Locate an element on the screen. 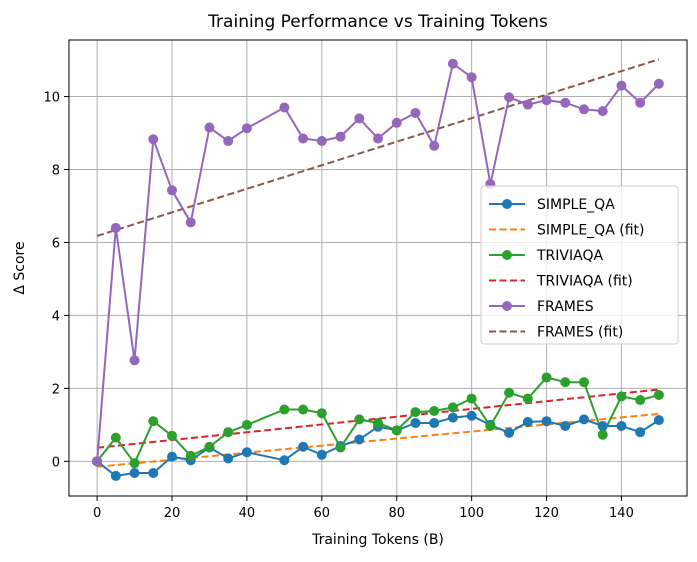  x-tick-label: 40 is located at coordinates (247, 513).